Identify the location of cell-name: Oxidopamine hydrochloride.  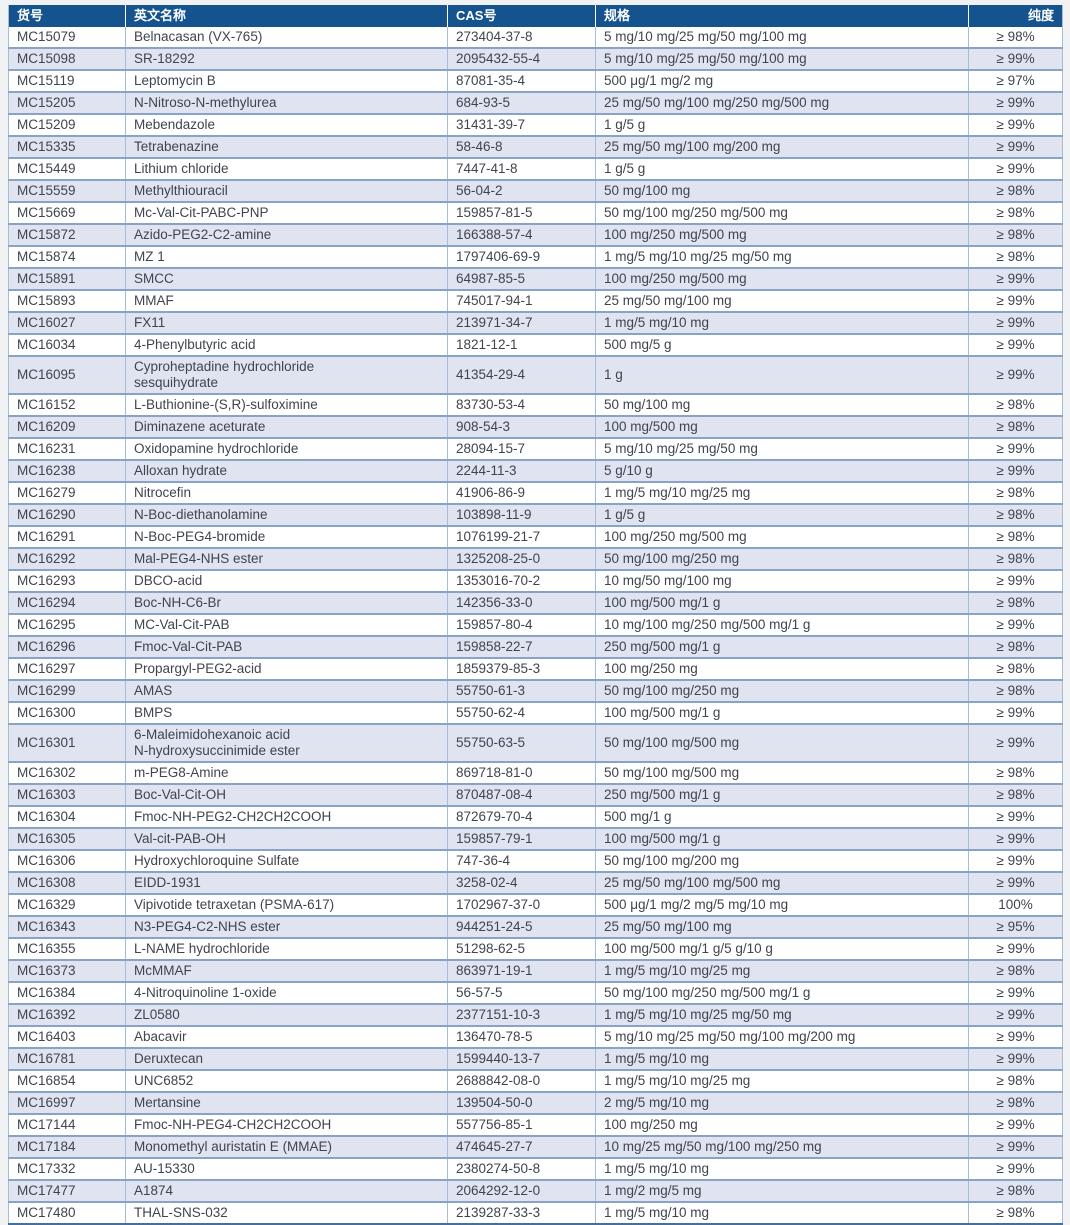
(286, 449).